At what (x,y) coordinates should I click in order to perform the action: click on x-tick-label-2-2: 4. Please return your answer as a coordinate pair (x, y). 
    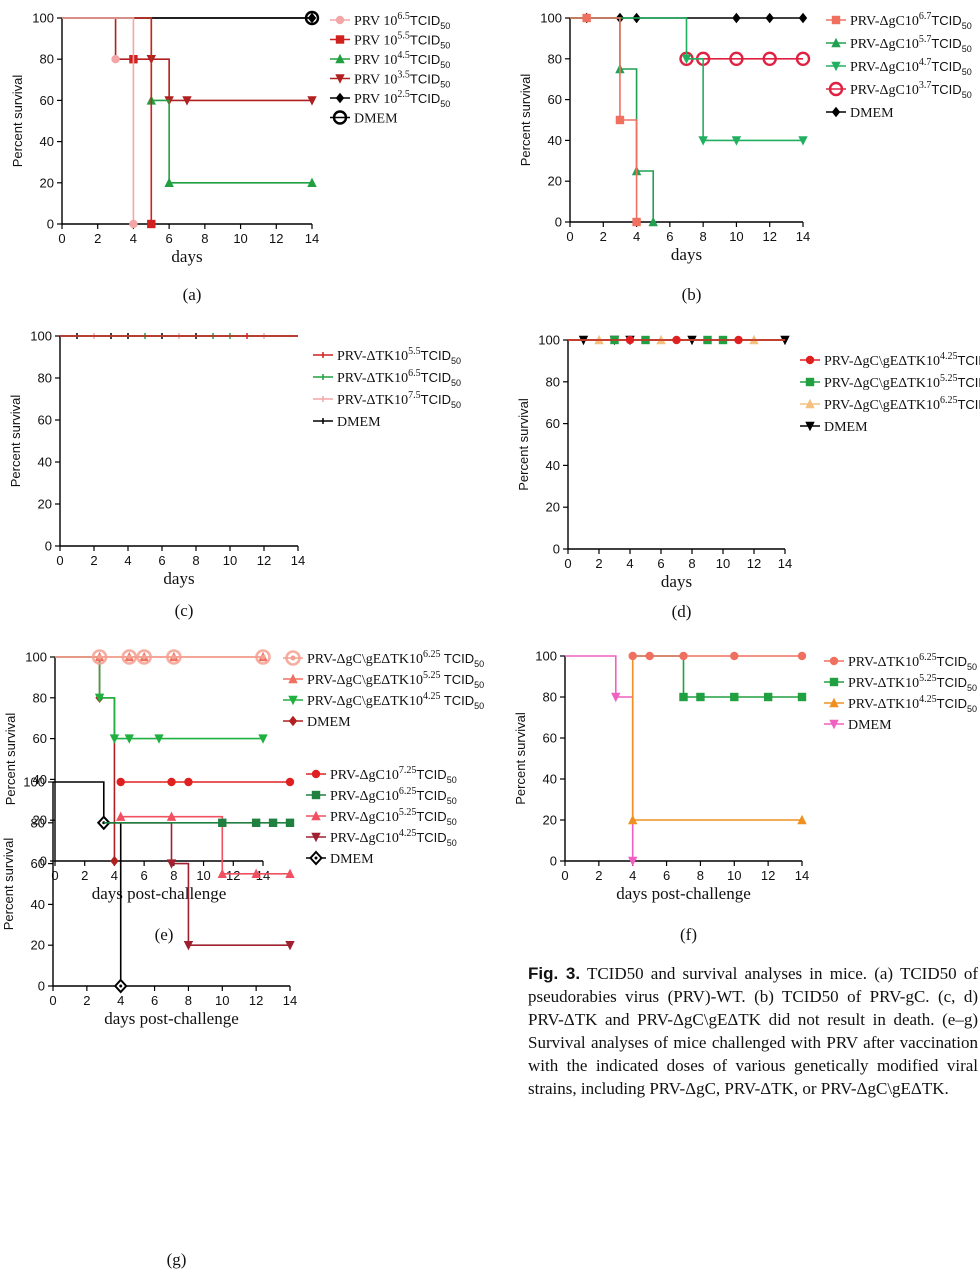
    Looking at the image, I should click on (127, 560).